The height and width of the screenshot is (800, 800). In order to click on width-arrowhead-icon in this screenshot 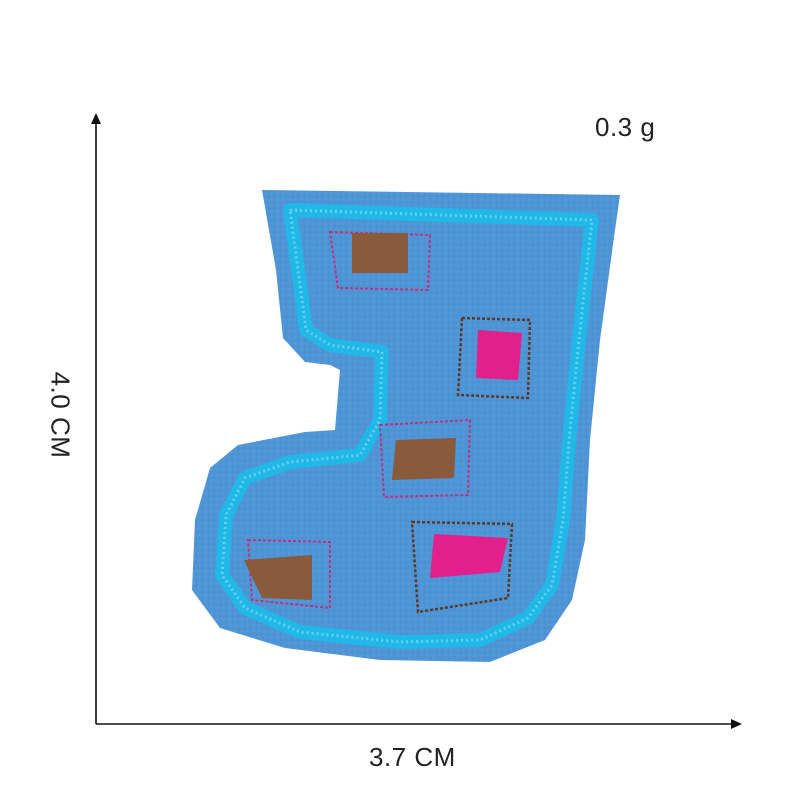, I will do `click(736, 724)`.